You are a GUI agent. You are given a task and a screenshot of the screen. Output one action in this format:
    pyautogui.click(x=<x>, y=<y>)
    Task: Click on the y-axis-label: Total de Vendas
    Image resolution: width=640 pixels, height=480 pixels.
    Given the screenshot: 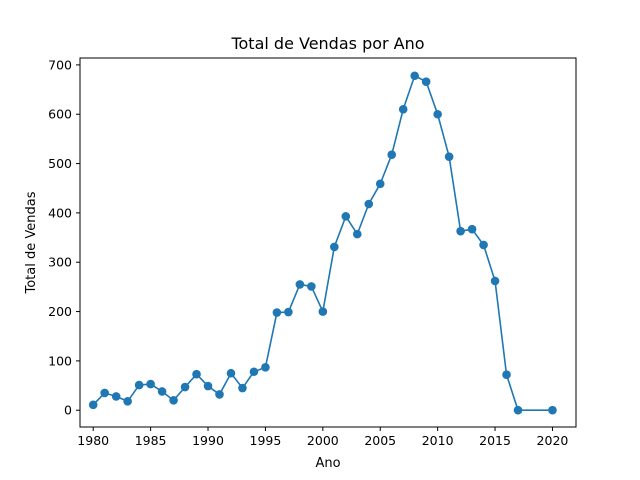 What is the action you would take?
    pyautogui.click(x=31, y=242)
    